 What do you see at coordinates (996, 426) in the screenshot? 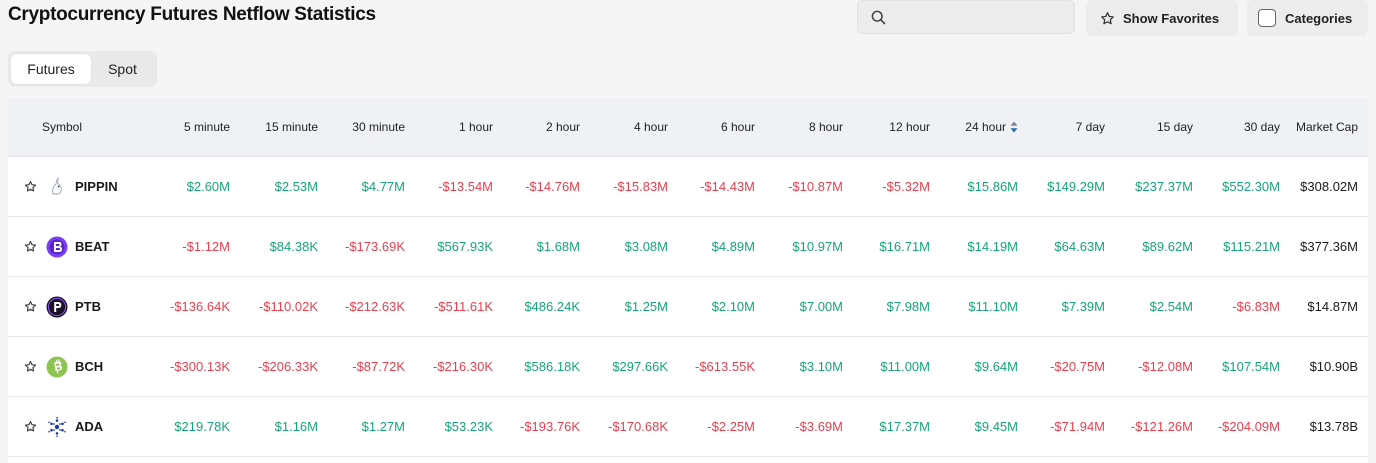
I see `netflow-value-cell: $9.45M` at bounding box center [996, 426].